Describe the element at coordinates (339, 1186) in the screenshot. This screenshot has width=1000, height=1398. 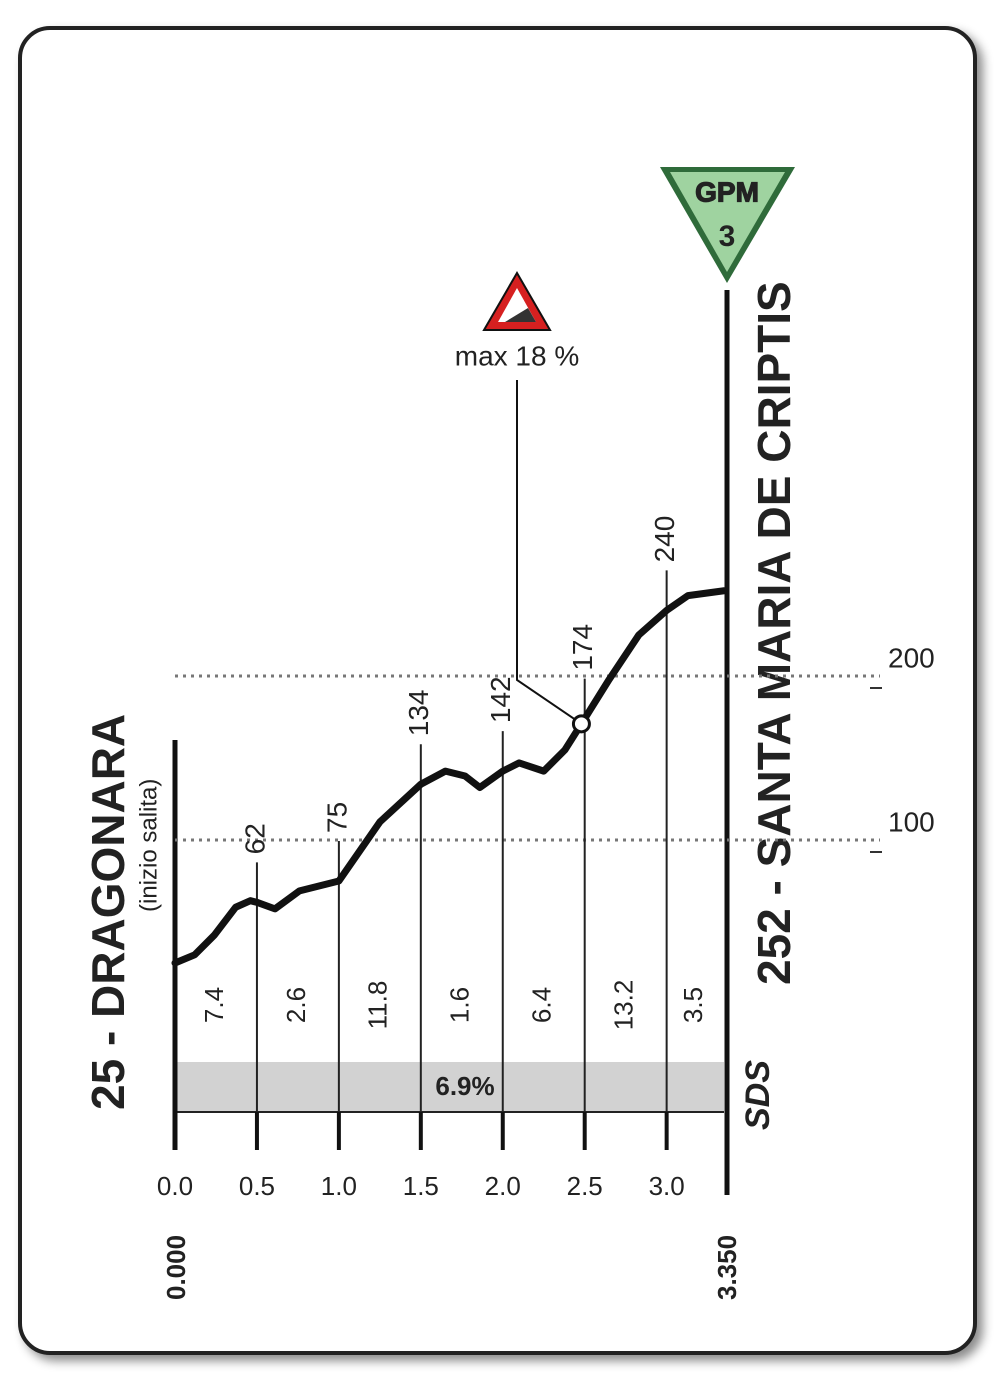
I see `x-tick-label: 1.0` at that location.